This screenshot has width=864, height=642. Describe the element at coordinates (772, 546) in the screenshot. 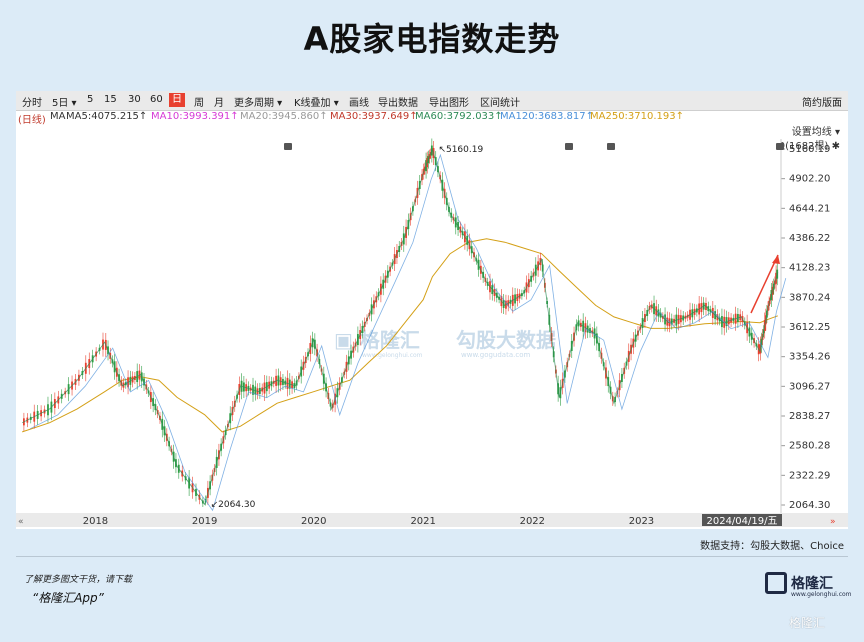

I see `data-source: 数据支持：勾股大数据、Choice` at that location.